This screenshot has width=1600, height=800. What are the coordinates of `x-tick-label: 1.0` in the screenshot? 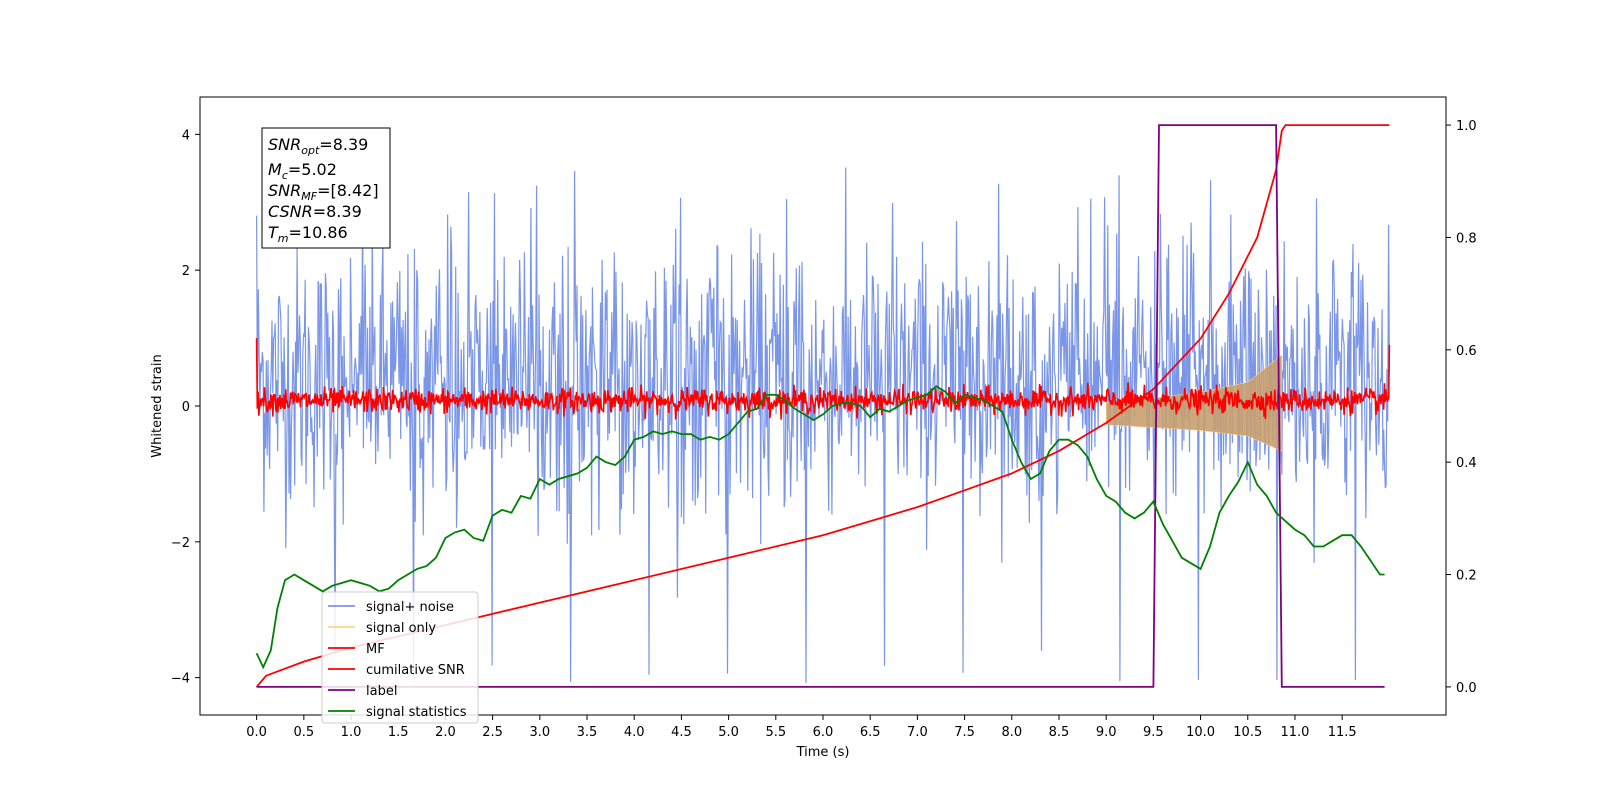 It's located at (351, 732).